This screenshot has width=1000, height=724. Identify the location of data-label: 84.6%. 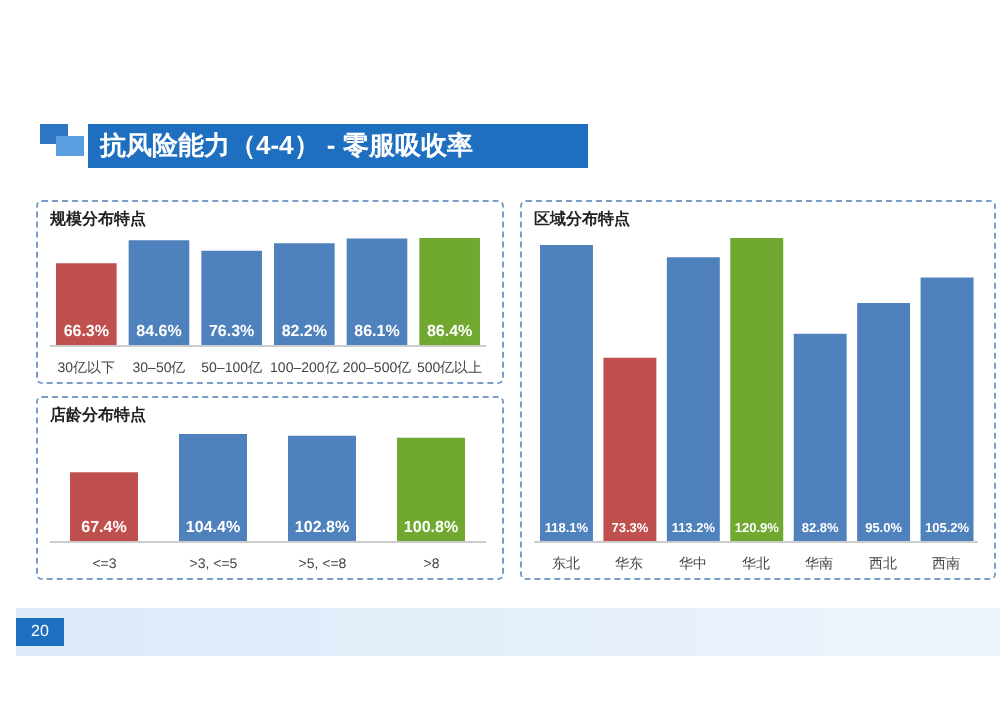
(159, 331).